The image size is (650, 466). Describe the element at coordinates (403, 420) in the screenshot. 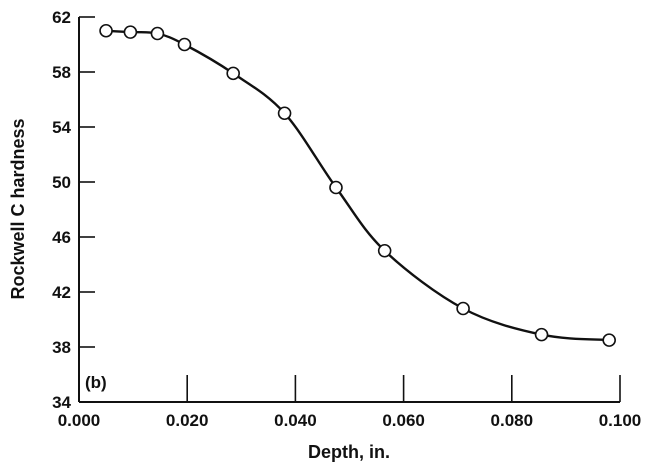

I see `x-tick-label: 0.060` at that location.